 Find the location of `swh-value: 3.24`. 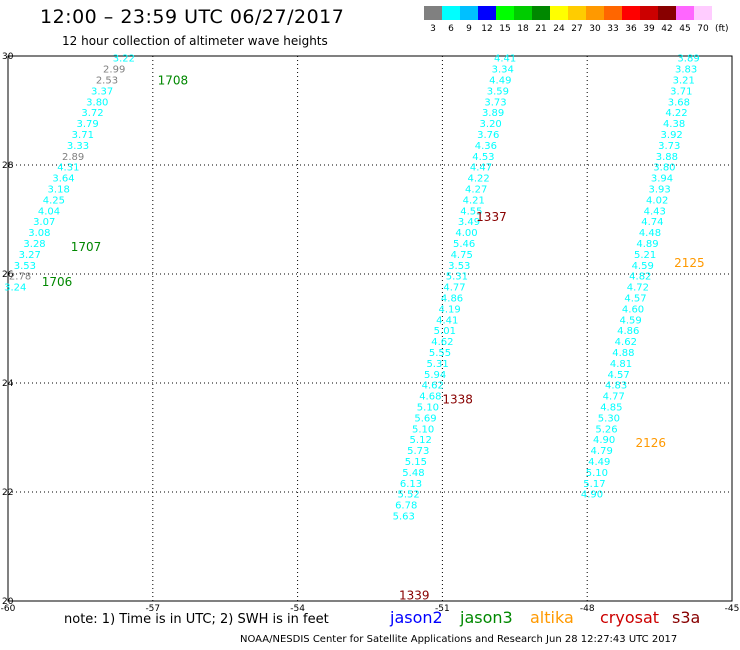

swh-value: 3.24 is located at coordinates (15, 288).